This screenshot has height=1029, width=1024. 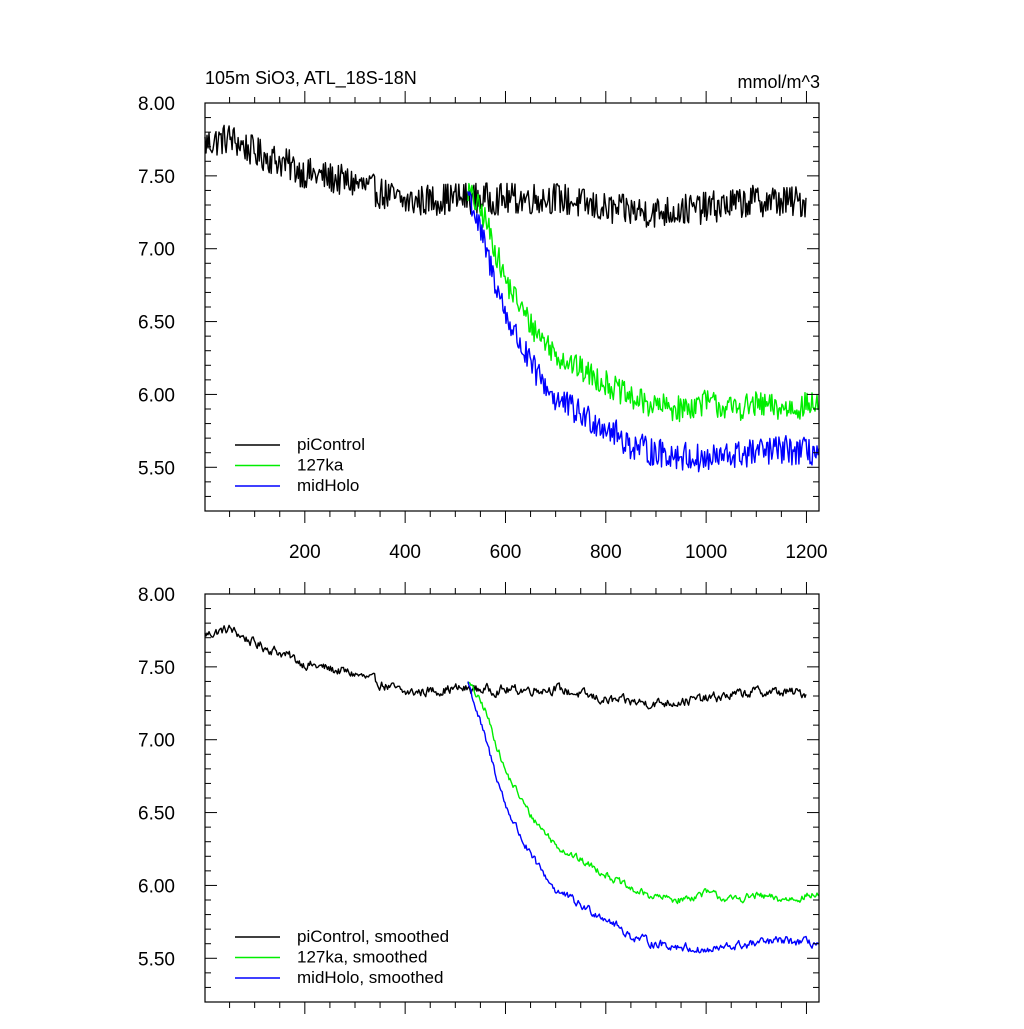 What do you see at coordinates (505, 176) in the screenshot?
I see `series-line-picontrol` at bounding box center [505, 176].